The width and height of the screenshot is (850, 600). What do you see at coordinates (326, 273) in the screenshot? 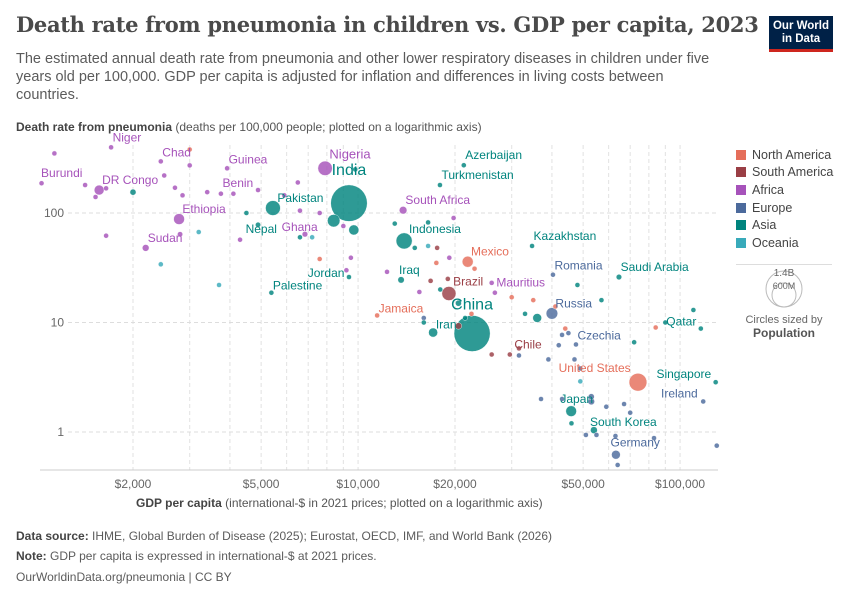
I see `country-label: Jordan` at bounding box center [326, 273].